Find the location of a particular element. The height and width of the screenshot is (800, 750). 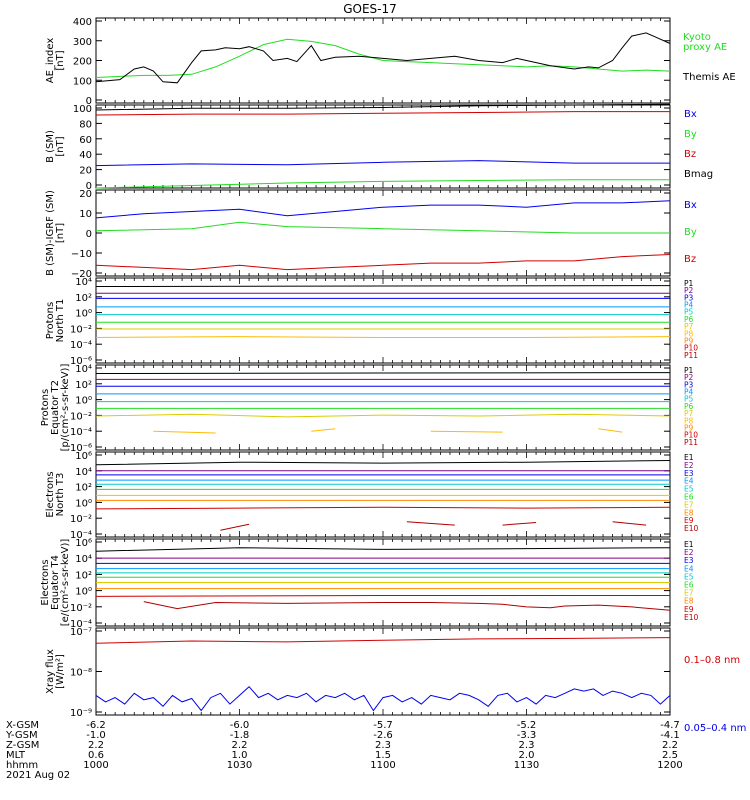

legend-entry: By is located at coordinates (690, 134).